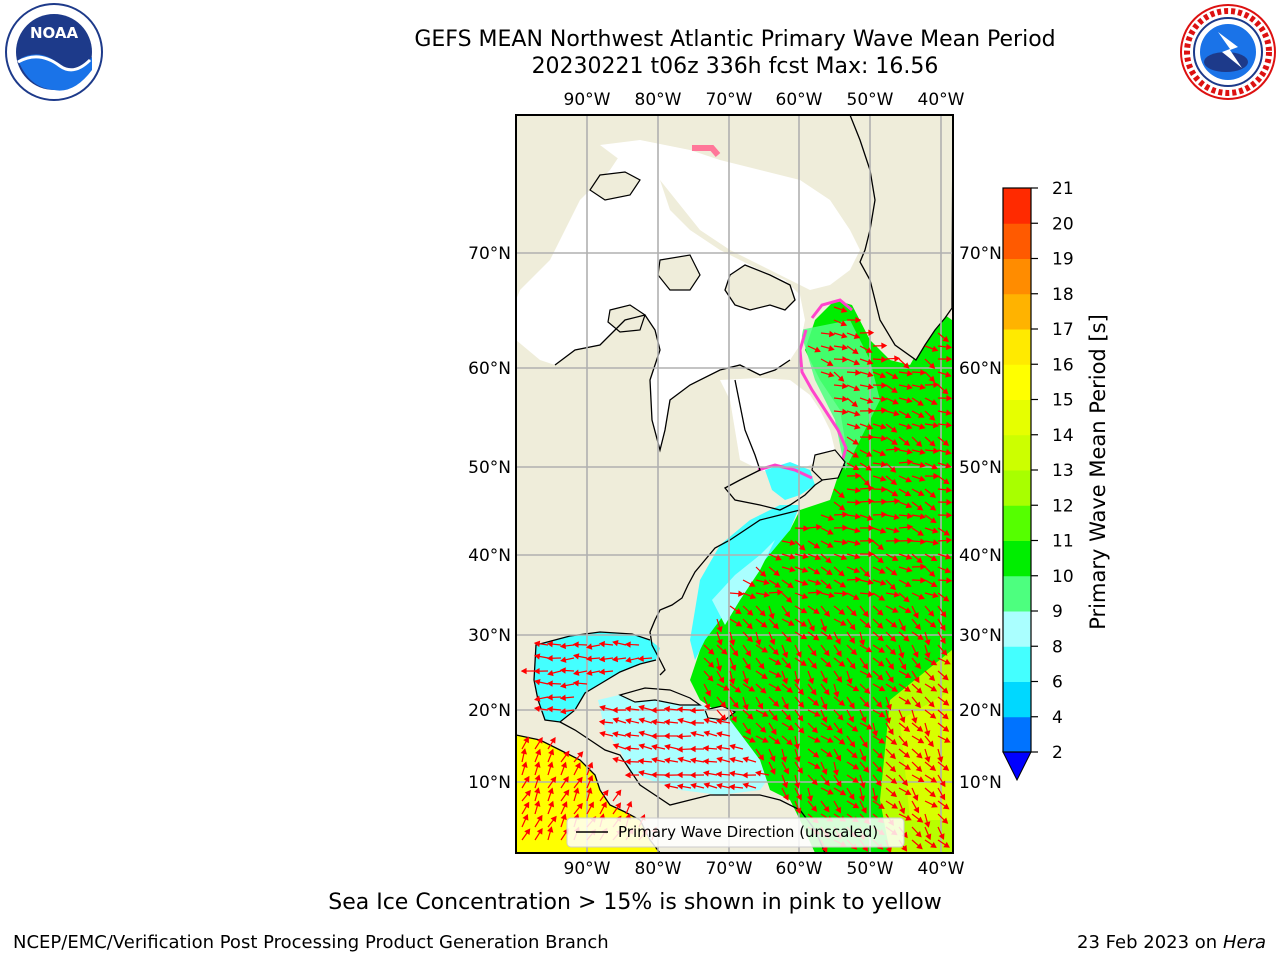 The image size is (1280, 960). Describe the element at coordinates (1063, 224) in the screenshot. I see `colorbar-tick-label: 20` at that location.